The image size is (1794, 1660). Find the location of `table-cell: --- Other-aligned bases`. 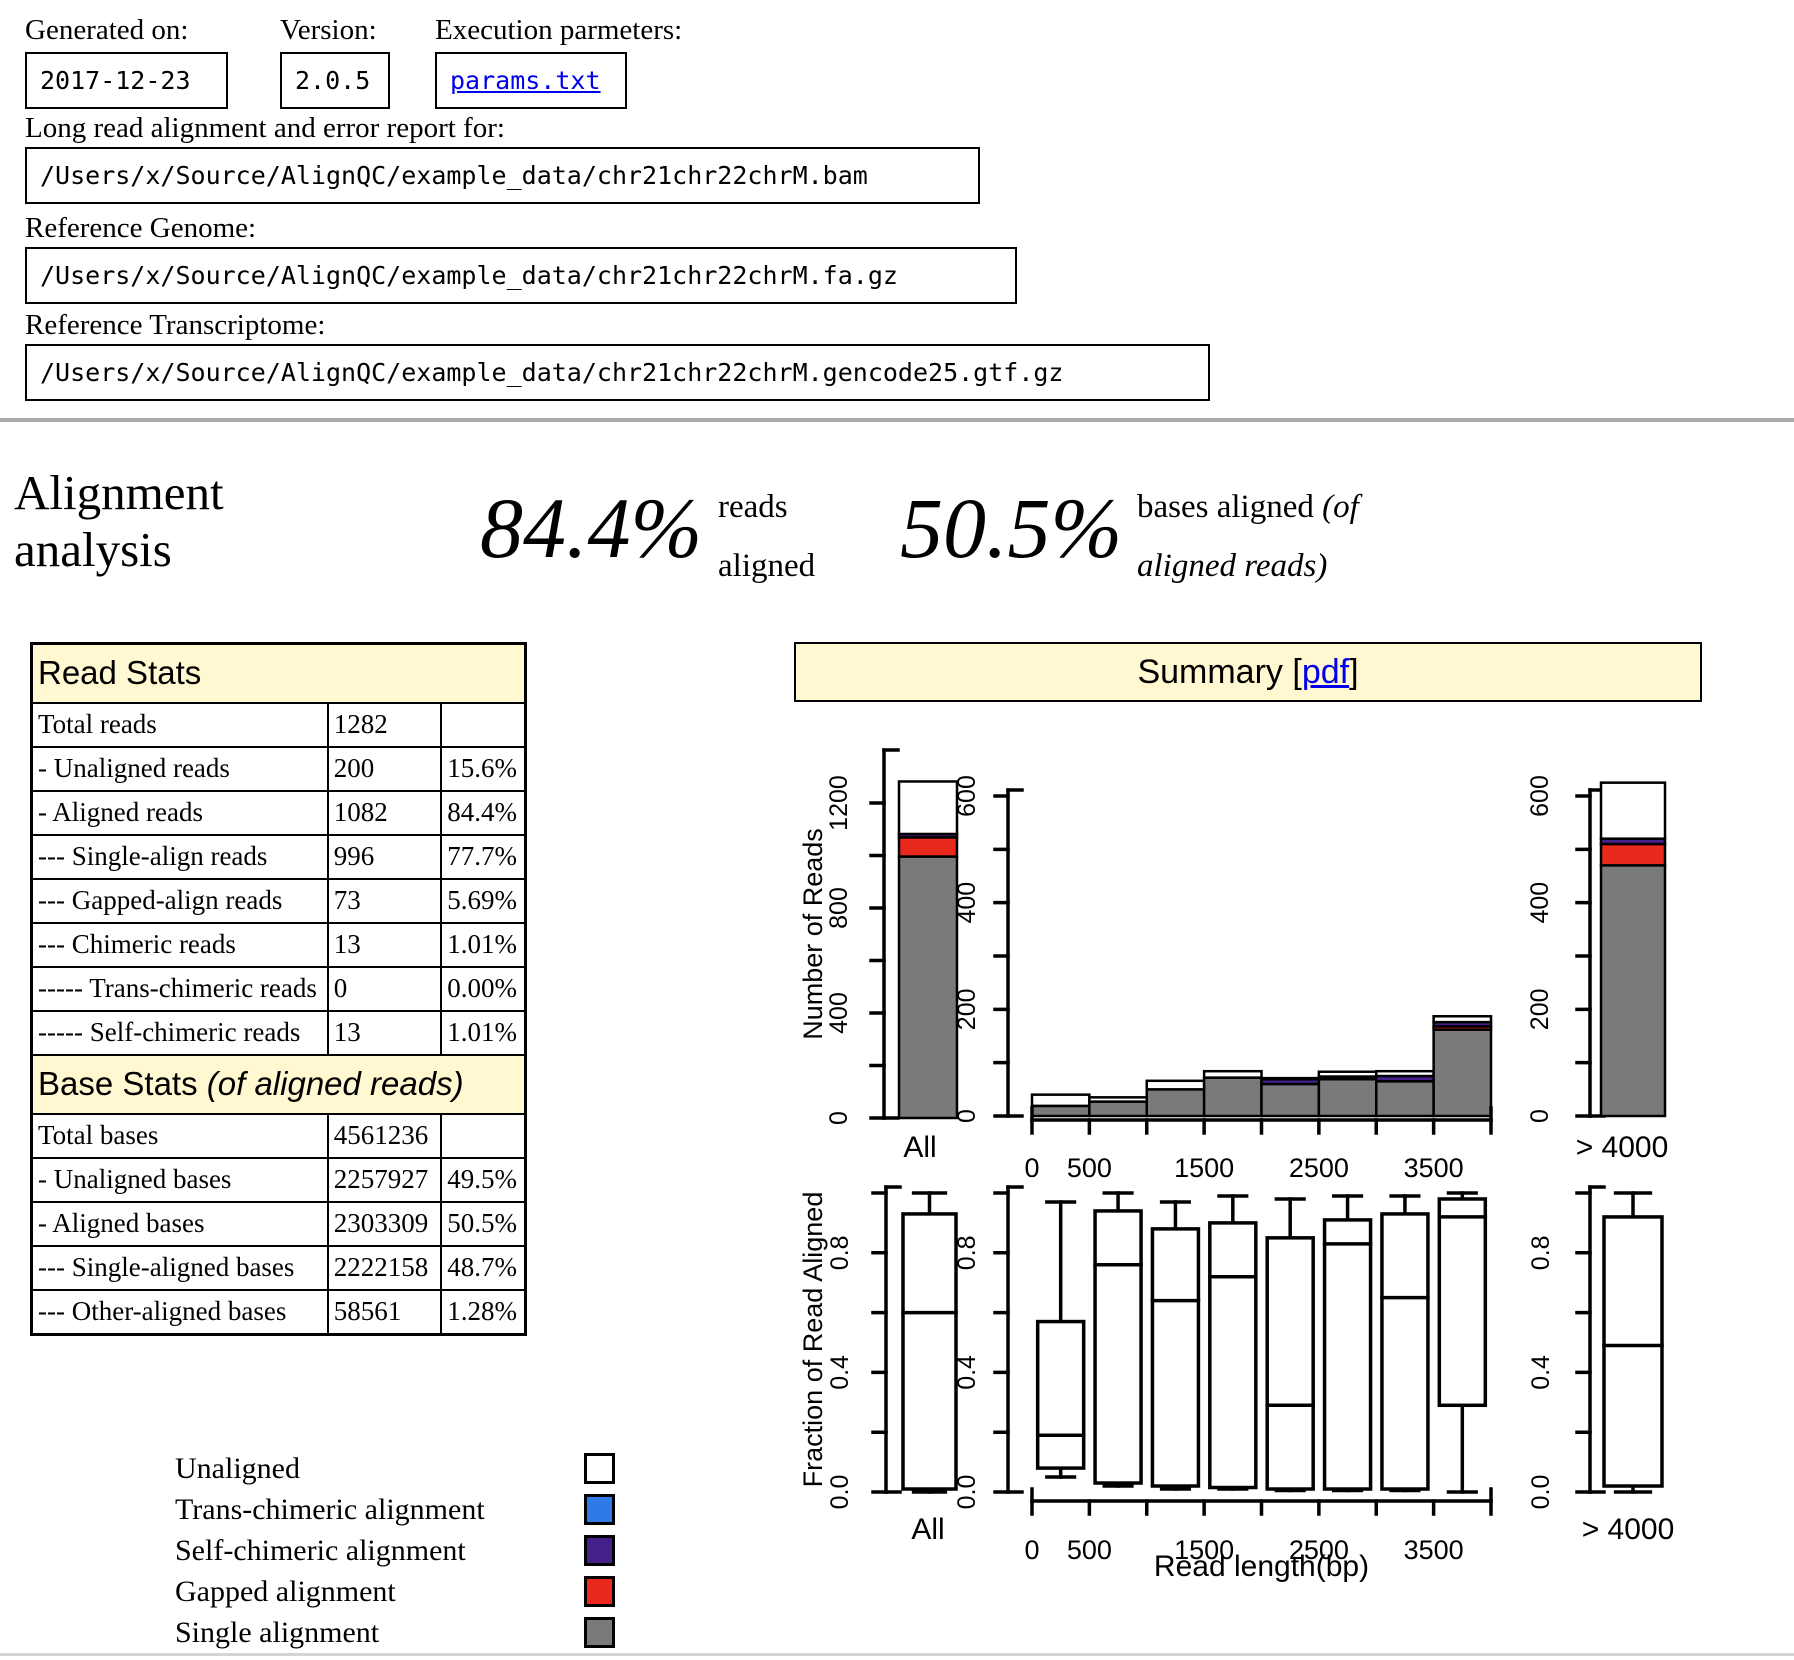

table-cell: --- Other-aligned bases is located at coordinates (179, 1312).